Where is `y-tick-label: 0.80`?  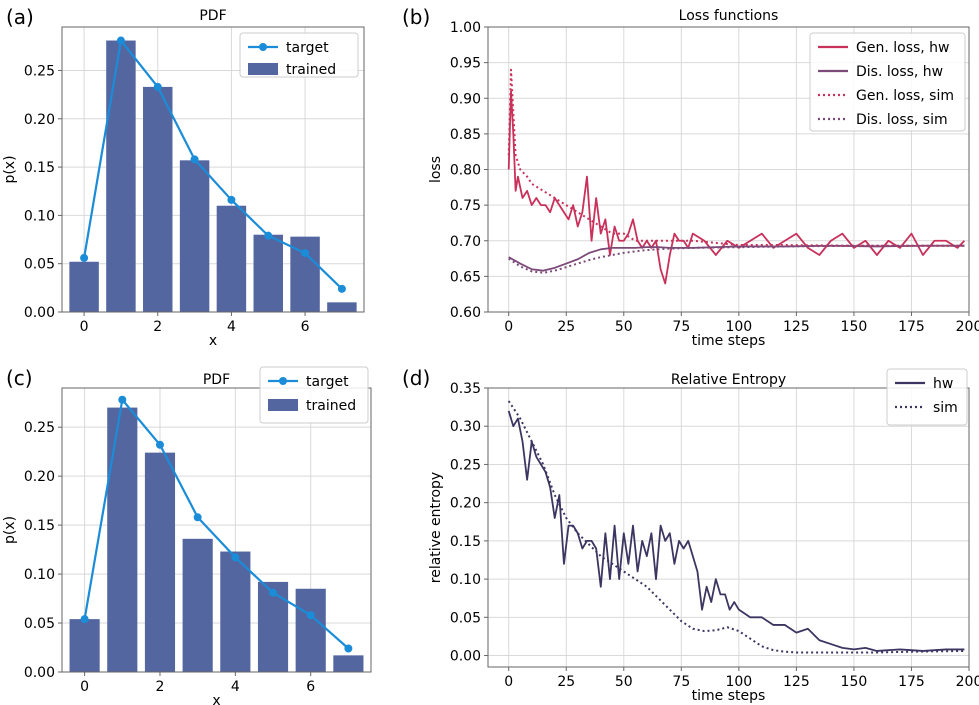 y-tick-label: 0.80 is located at coordinates (465, 171).